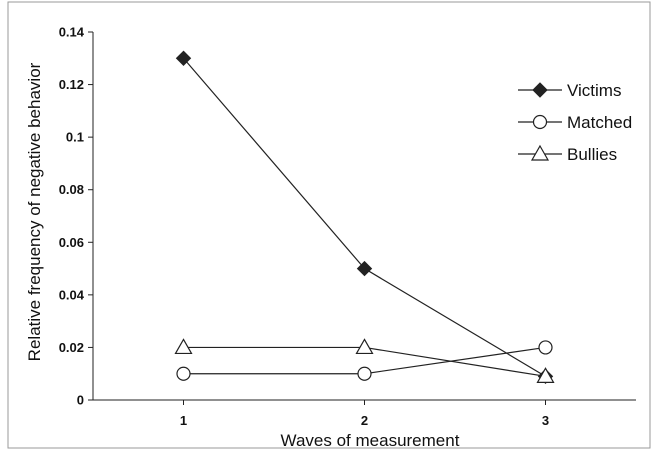 The image size is (655, 457). What do you see at coordinates (183, 420) in the screenshot?
I see `x-tick-label: 1` at bounding box center [183, 420].